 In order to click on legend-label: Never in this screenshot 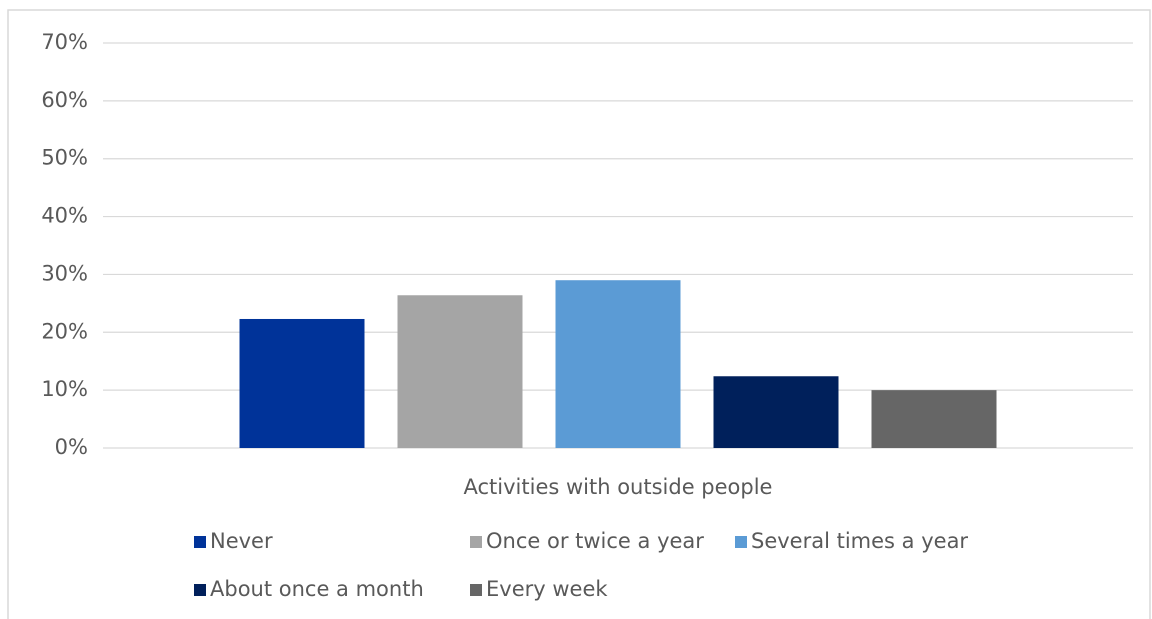, I will do `click(241, 541)`.